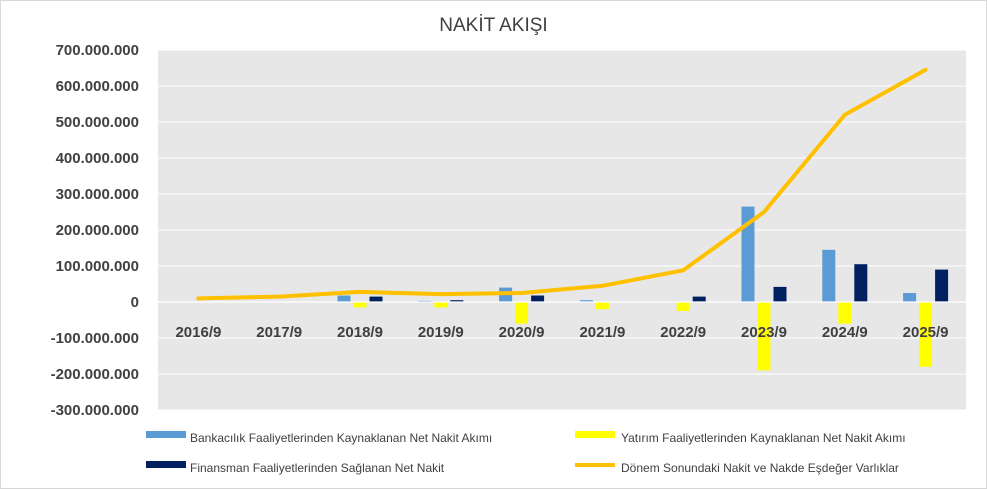 This screenshot has width=987, height=490. Describe the element at coordinates (97, 122) in the screenshot. I see `y-tick-label: 500.000.000` at that location.